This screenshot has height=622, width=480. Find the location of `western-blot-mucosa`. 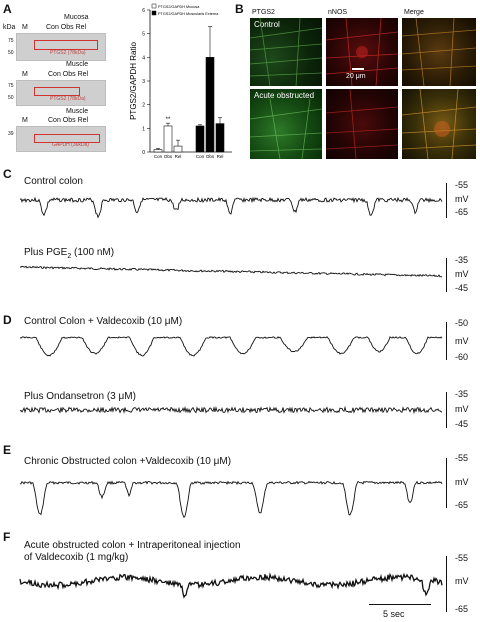

western-blot-mucosa is located at coordinates (61, 47).